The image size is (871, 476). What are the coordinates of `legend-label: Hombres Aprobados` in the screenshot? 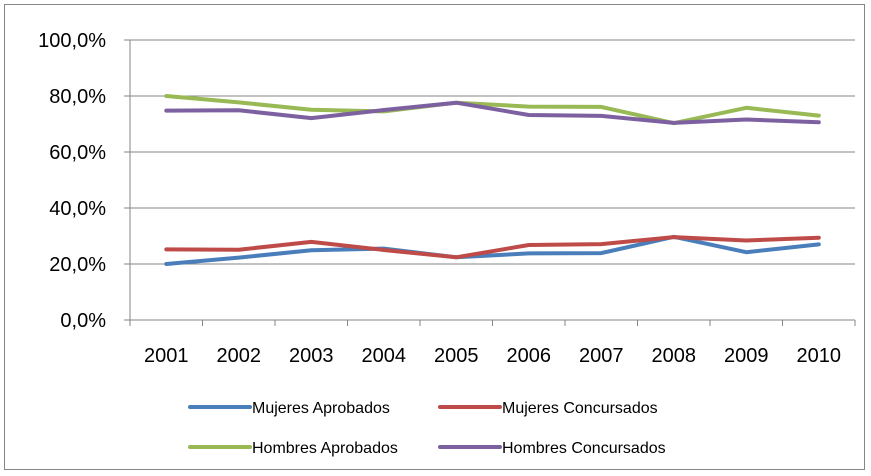 It's located at (325, 448).